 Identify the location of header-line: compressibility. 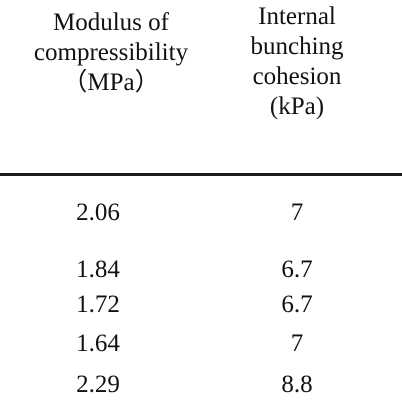
(111, 52).